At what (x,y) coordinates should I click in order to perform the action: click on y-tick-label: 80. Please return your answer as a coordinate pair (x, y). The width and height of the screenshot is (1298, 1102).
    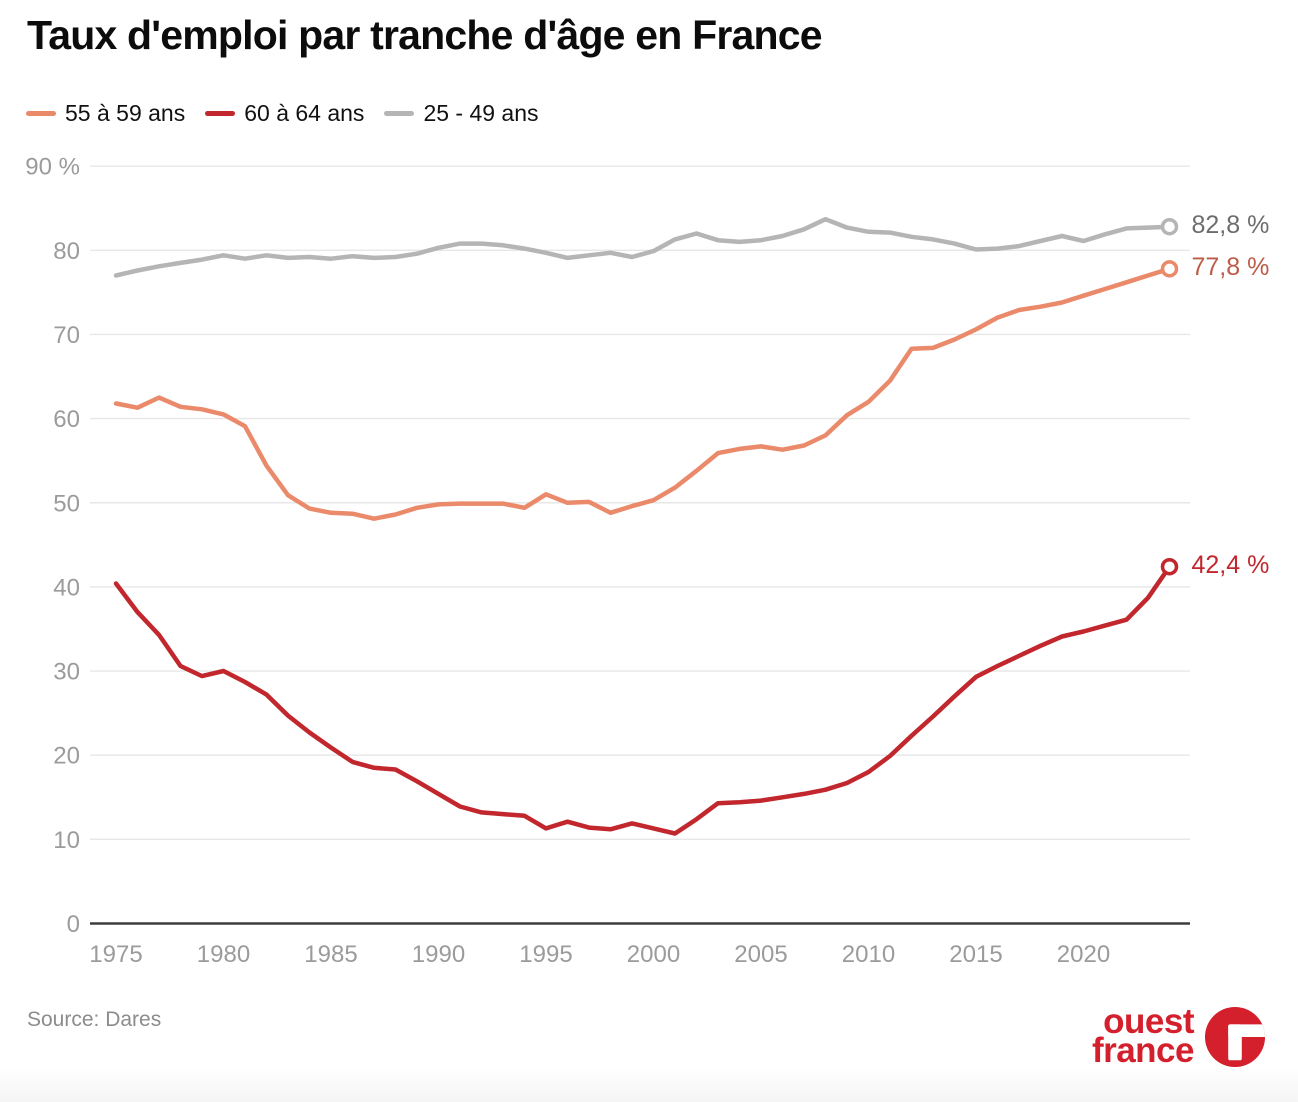
    Looking at the image, I should click on (66, 251).